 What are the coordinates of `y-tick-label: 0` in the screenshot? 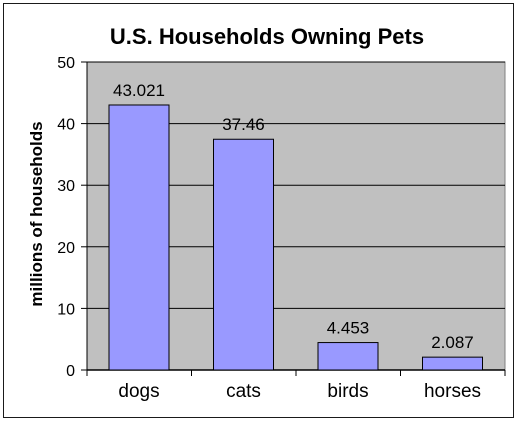 It's located at (70, 371).